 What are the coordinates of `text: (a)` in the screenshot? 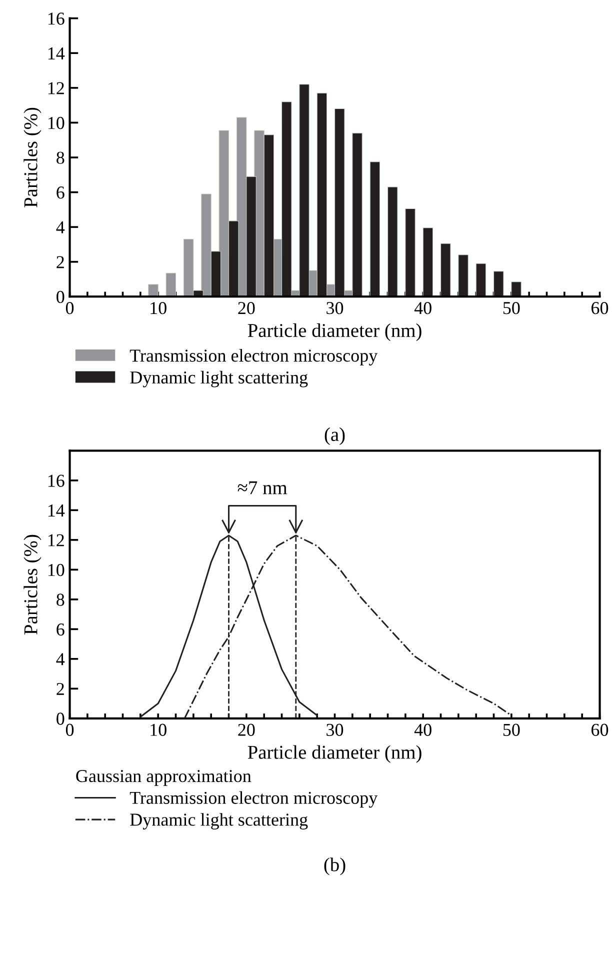 It's located at (334, 436).